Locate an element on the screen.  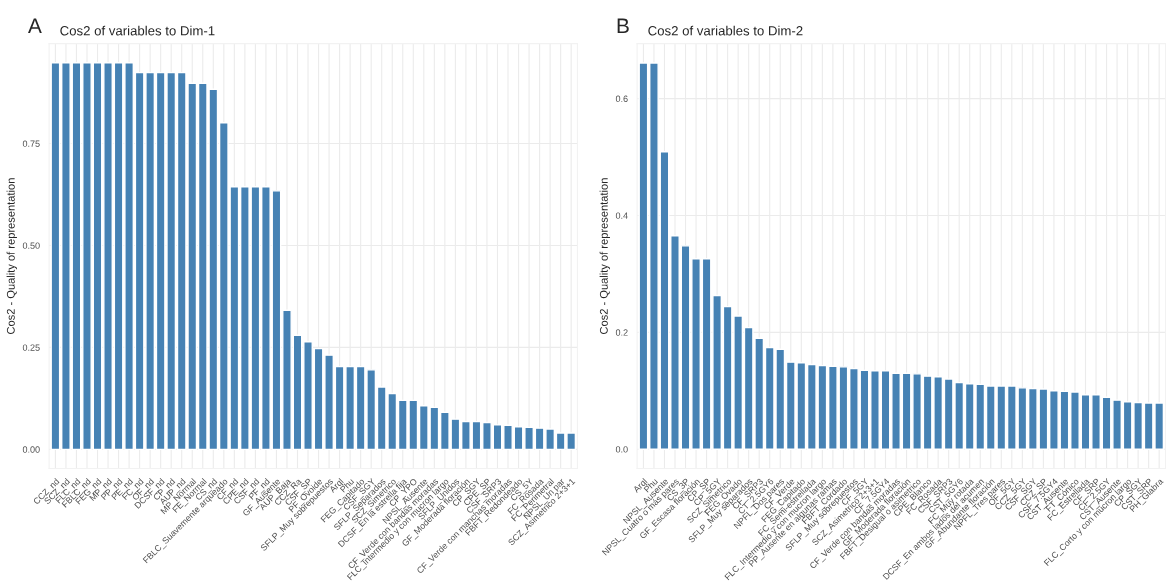
y-tick-label: 0.00 is located at coordinates (31, 449).